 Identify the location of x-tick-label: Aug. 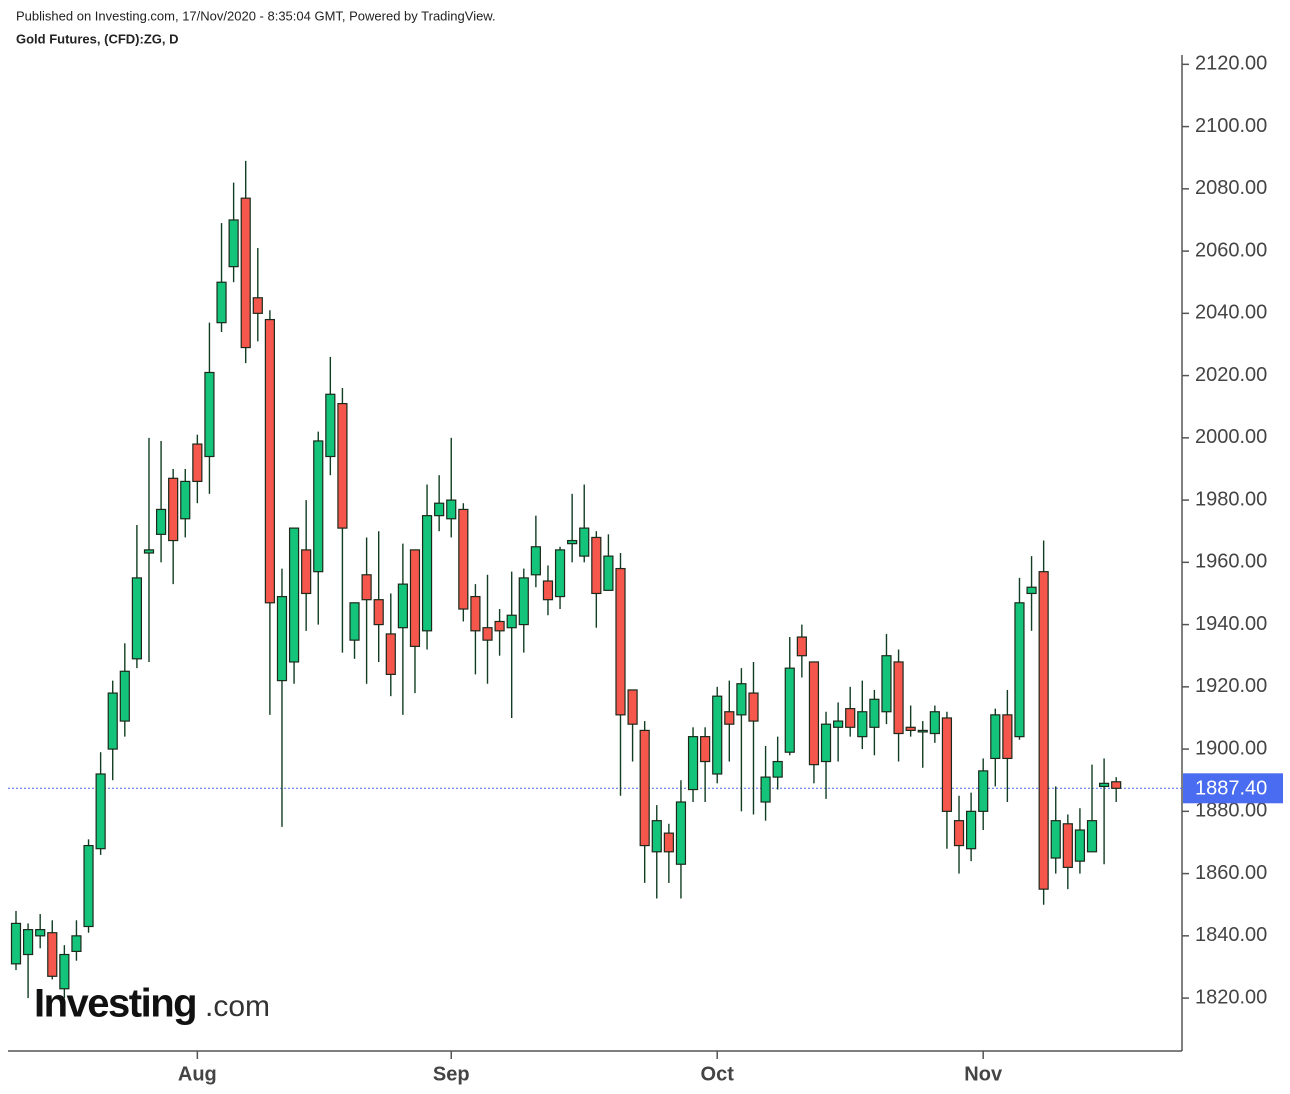
(197, 1074).